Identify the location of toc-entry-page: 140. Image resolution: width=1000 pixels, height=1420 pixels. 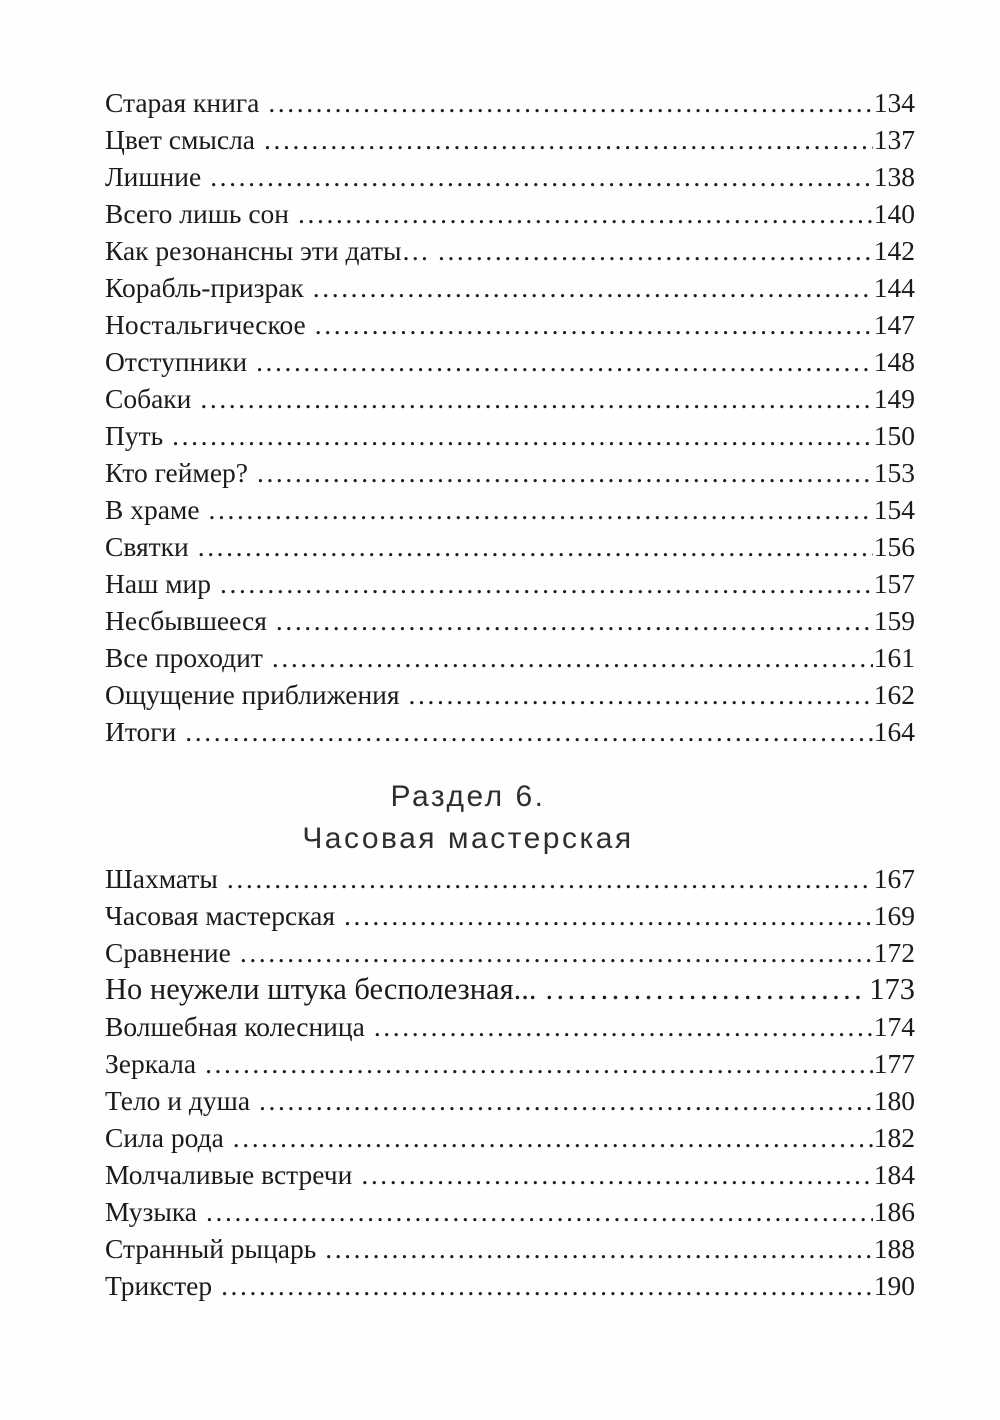
(894, 213).